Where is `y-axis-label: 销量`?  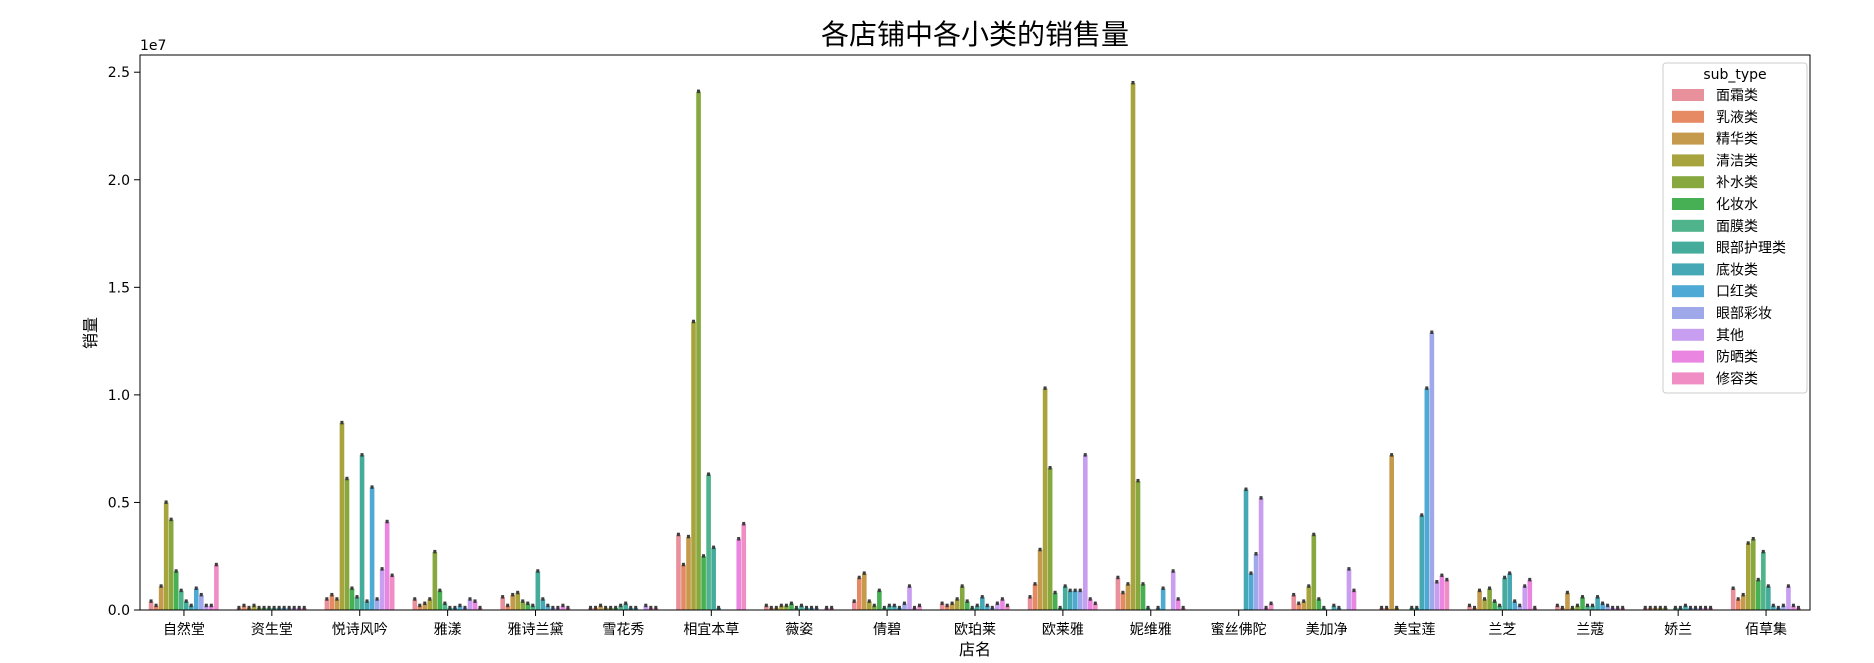
y-axis-label: 销量 is located at coordinates (90, 333).